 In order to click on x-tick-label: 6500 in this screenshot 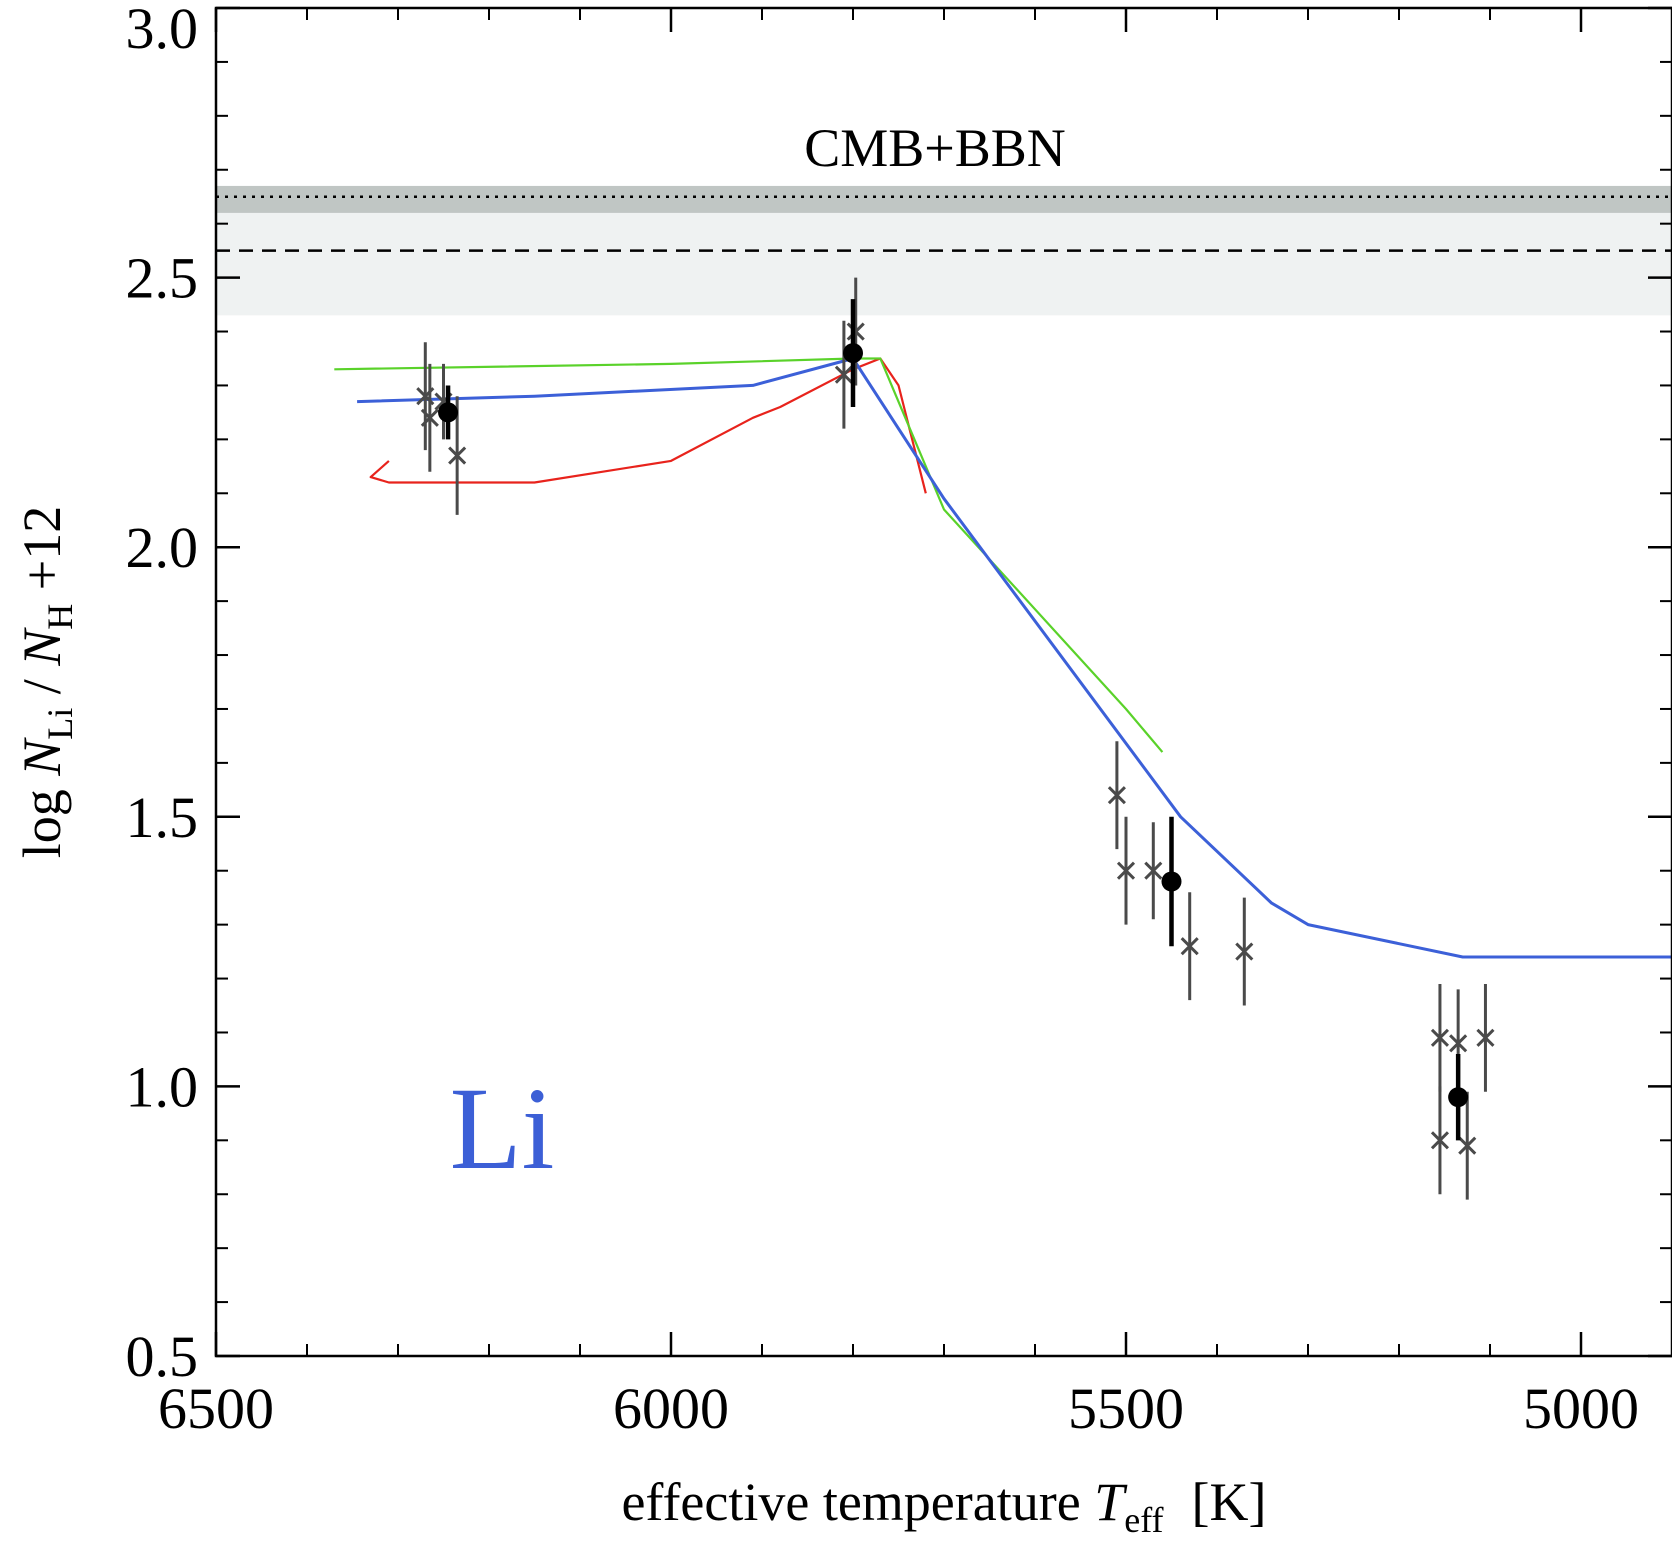, I will do `click(216, 1408)`.